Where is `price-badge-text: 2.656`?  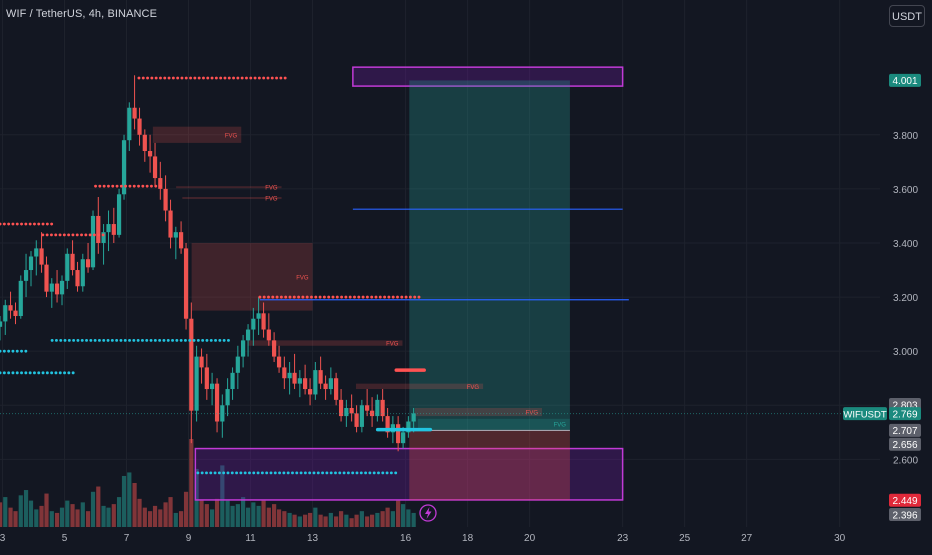 price-badge-text: 2.656 is located at coordinates (904, 445).